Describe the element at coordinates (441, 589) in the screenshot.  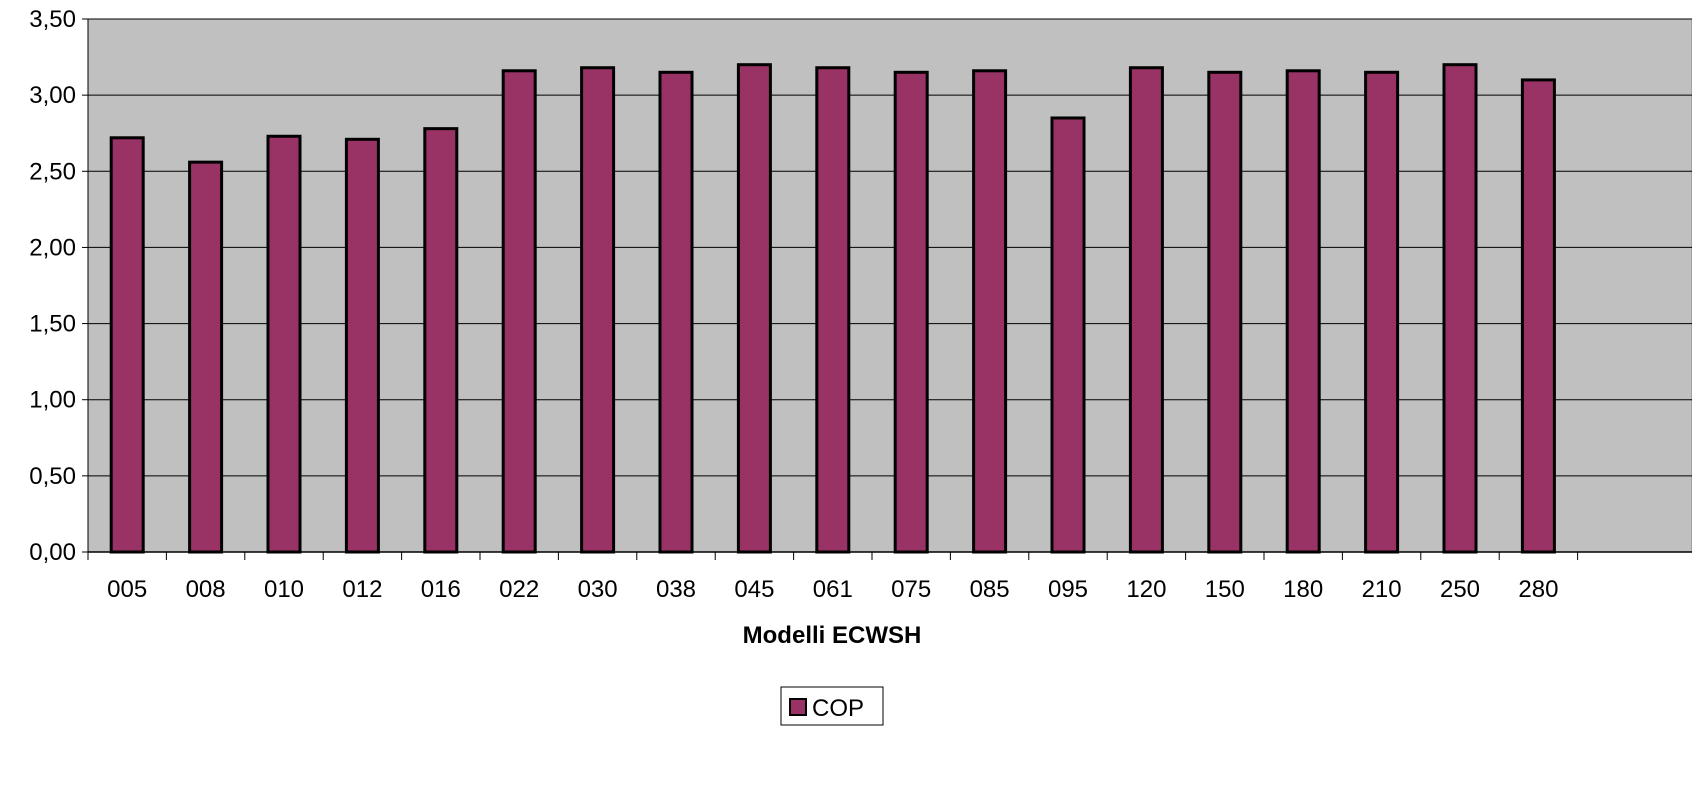
I see `x-tick-label: 016` at that location.